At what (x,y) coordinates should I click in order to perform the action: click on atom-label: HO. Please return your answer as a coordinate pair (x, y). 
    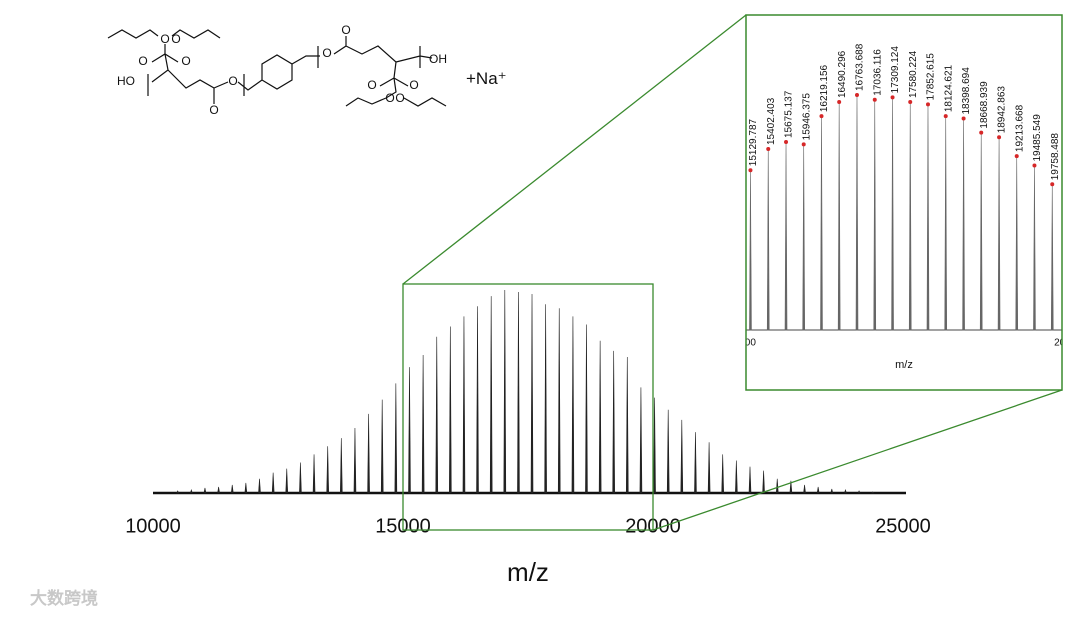
    Looking at the image, I should click on (126, 81).